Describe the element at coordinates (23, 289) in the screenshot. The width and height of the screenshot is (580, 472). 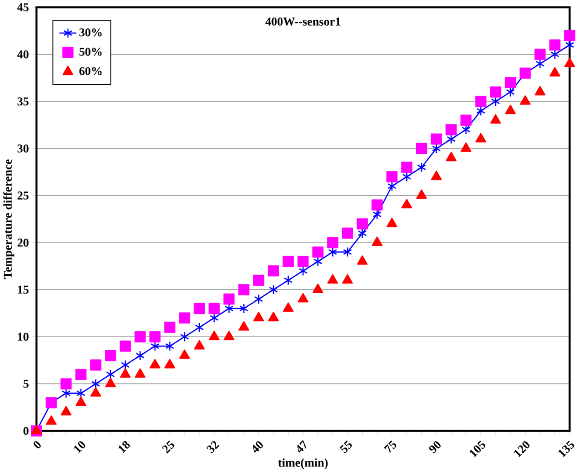
I see `y-tick-label: 15` at that location.